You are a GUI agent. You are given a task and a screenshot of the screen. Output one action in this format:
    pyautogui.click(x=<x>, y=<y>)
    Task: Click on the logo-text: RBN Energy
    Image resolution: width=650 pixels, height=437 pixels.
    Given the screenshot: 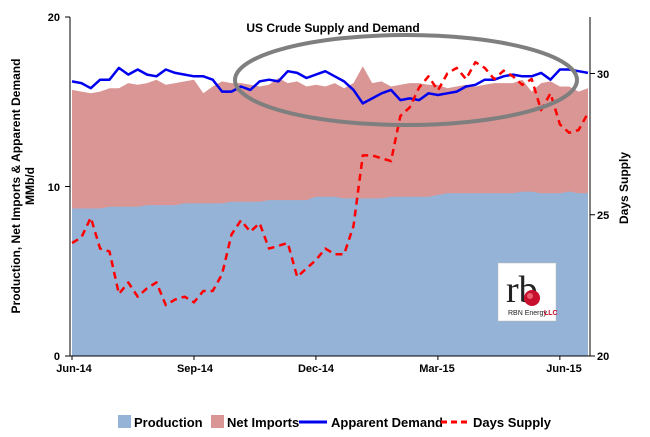 What is the action you would take?
    pyautogui.click(x=527, y=313)
    